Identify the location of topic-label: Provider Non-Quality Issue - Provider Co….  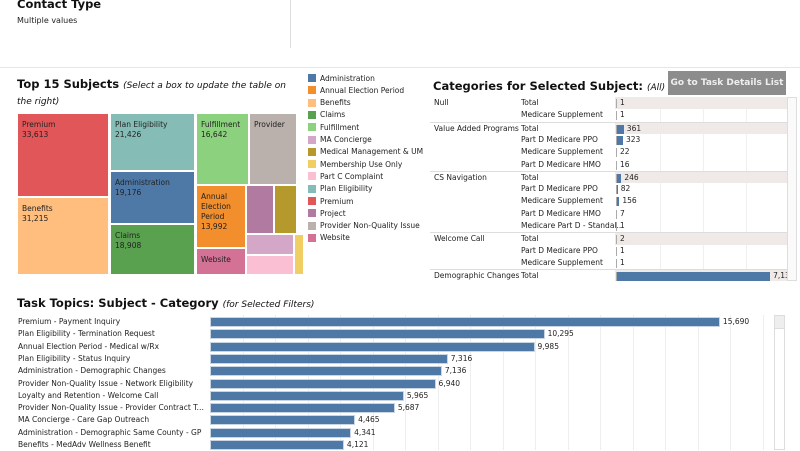
(113, 408).